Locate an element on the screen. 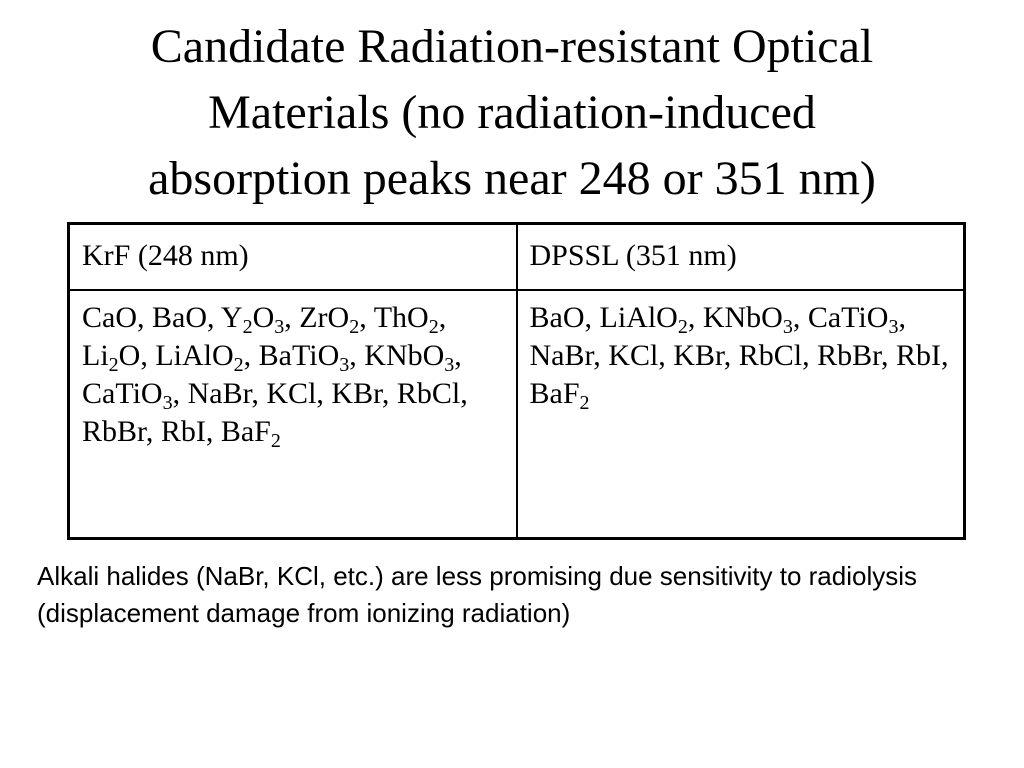 The width and height of the screenshot is (1024, 768). chemical-formula: CaO is located at coordinates (109, 317).